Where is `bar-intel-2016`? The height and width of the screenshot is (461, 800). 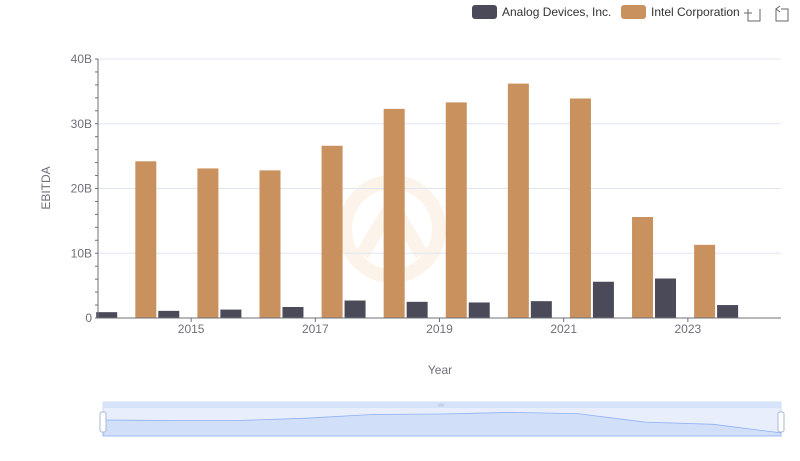
bar-intel-2016 is located at coordinates (270, 244).